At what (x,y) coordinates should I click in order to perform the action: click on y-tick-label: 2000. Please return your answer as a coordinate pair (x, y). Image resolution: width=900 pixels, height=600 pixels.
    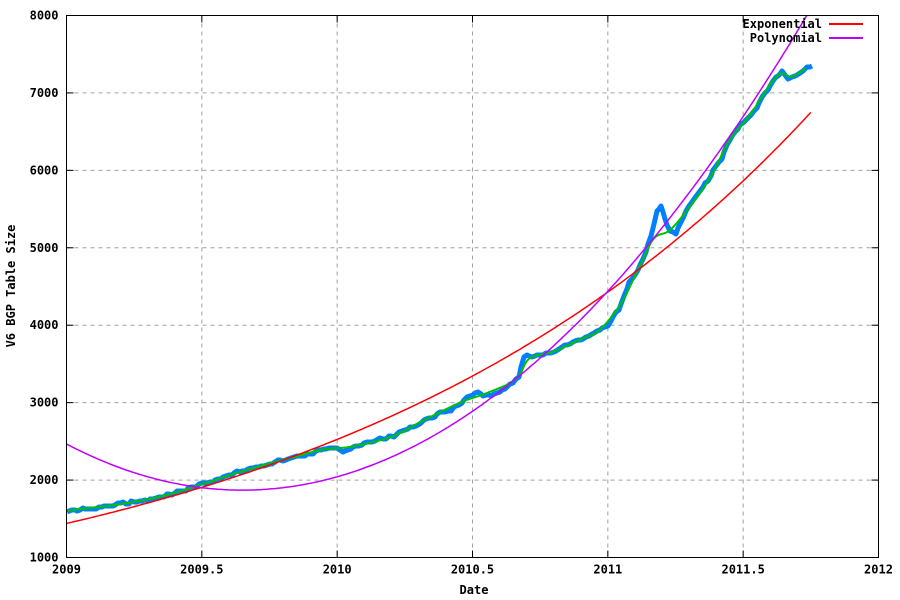
    Looking at the image, I should click on (44, 480).